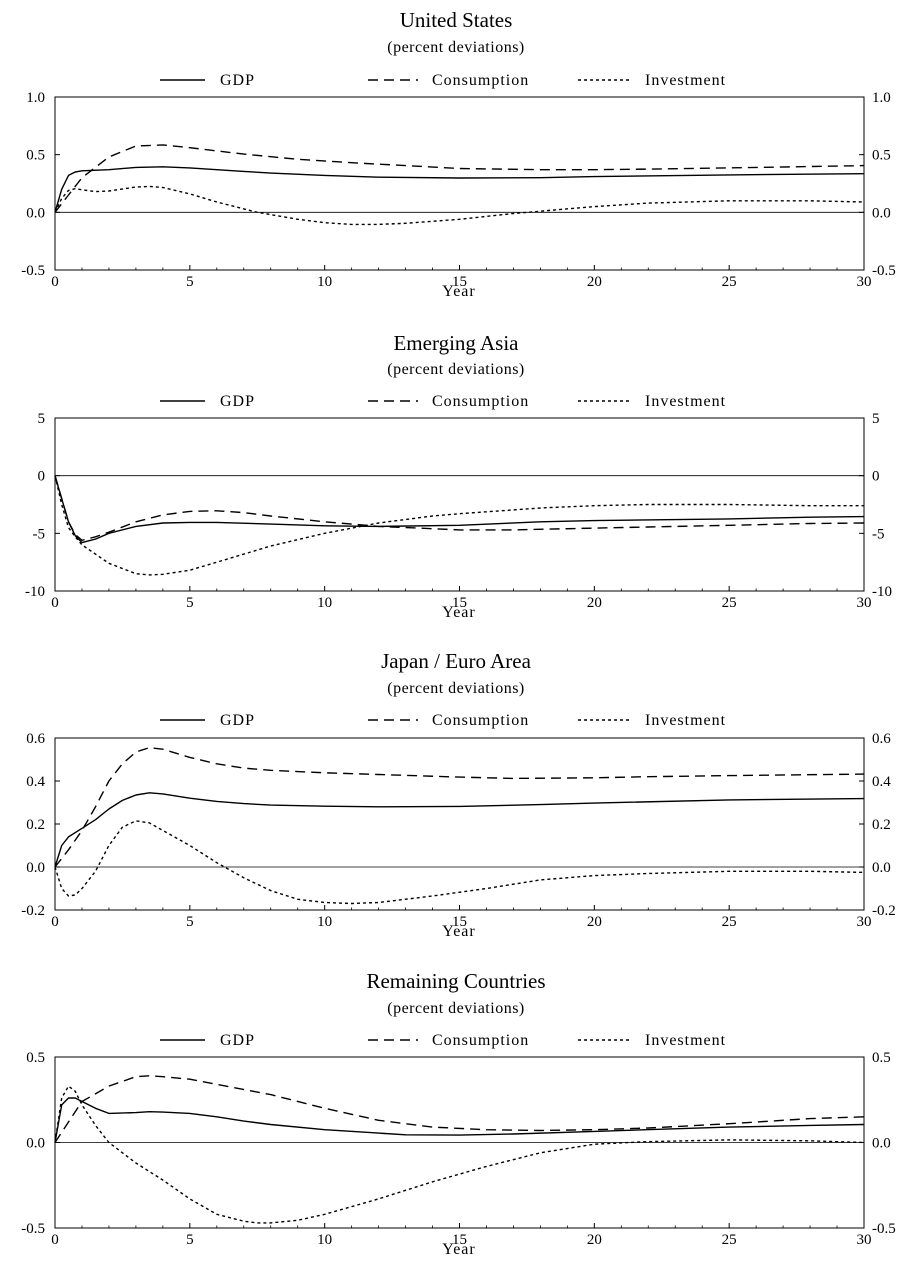 The image size is (912, 1273). I want to click on y-tick-label-left: -5, so click(39, 534).